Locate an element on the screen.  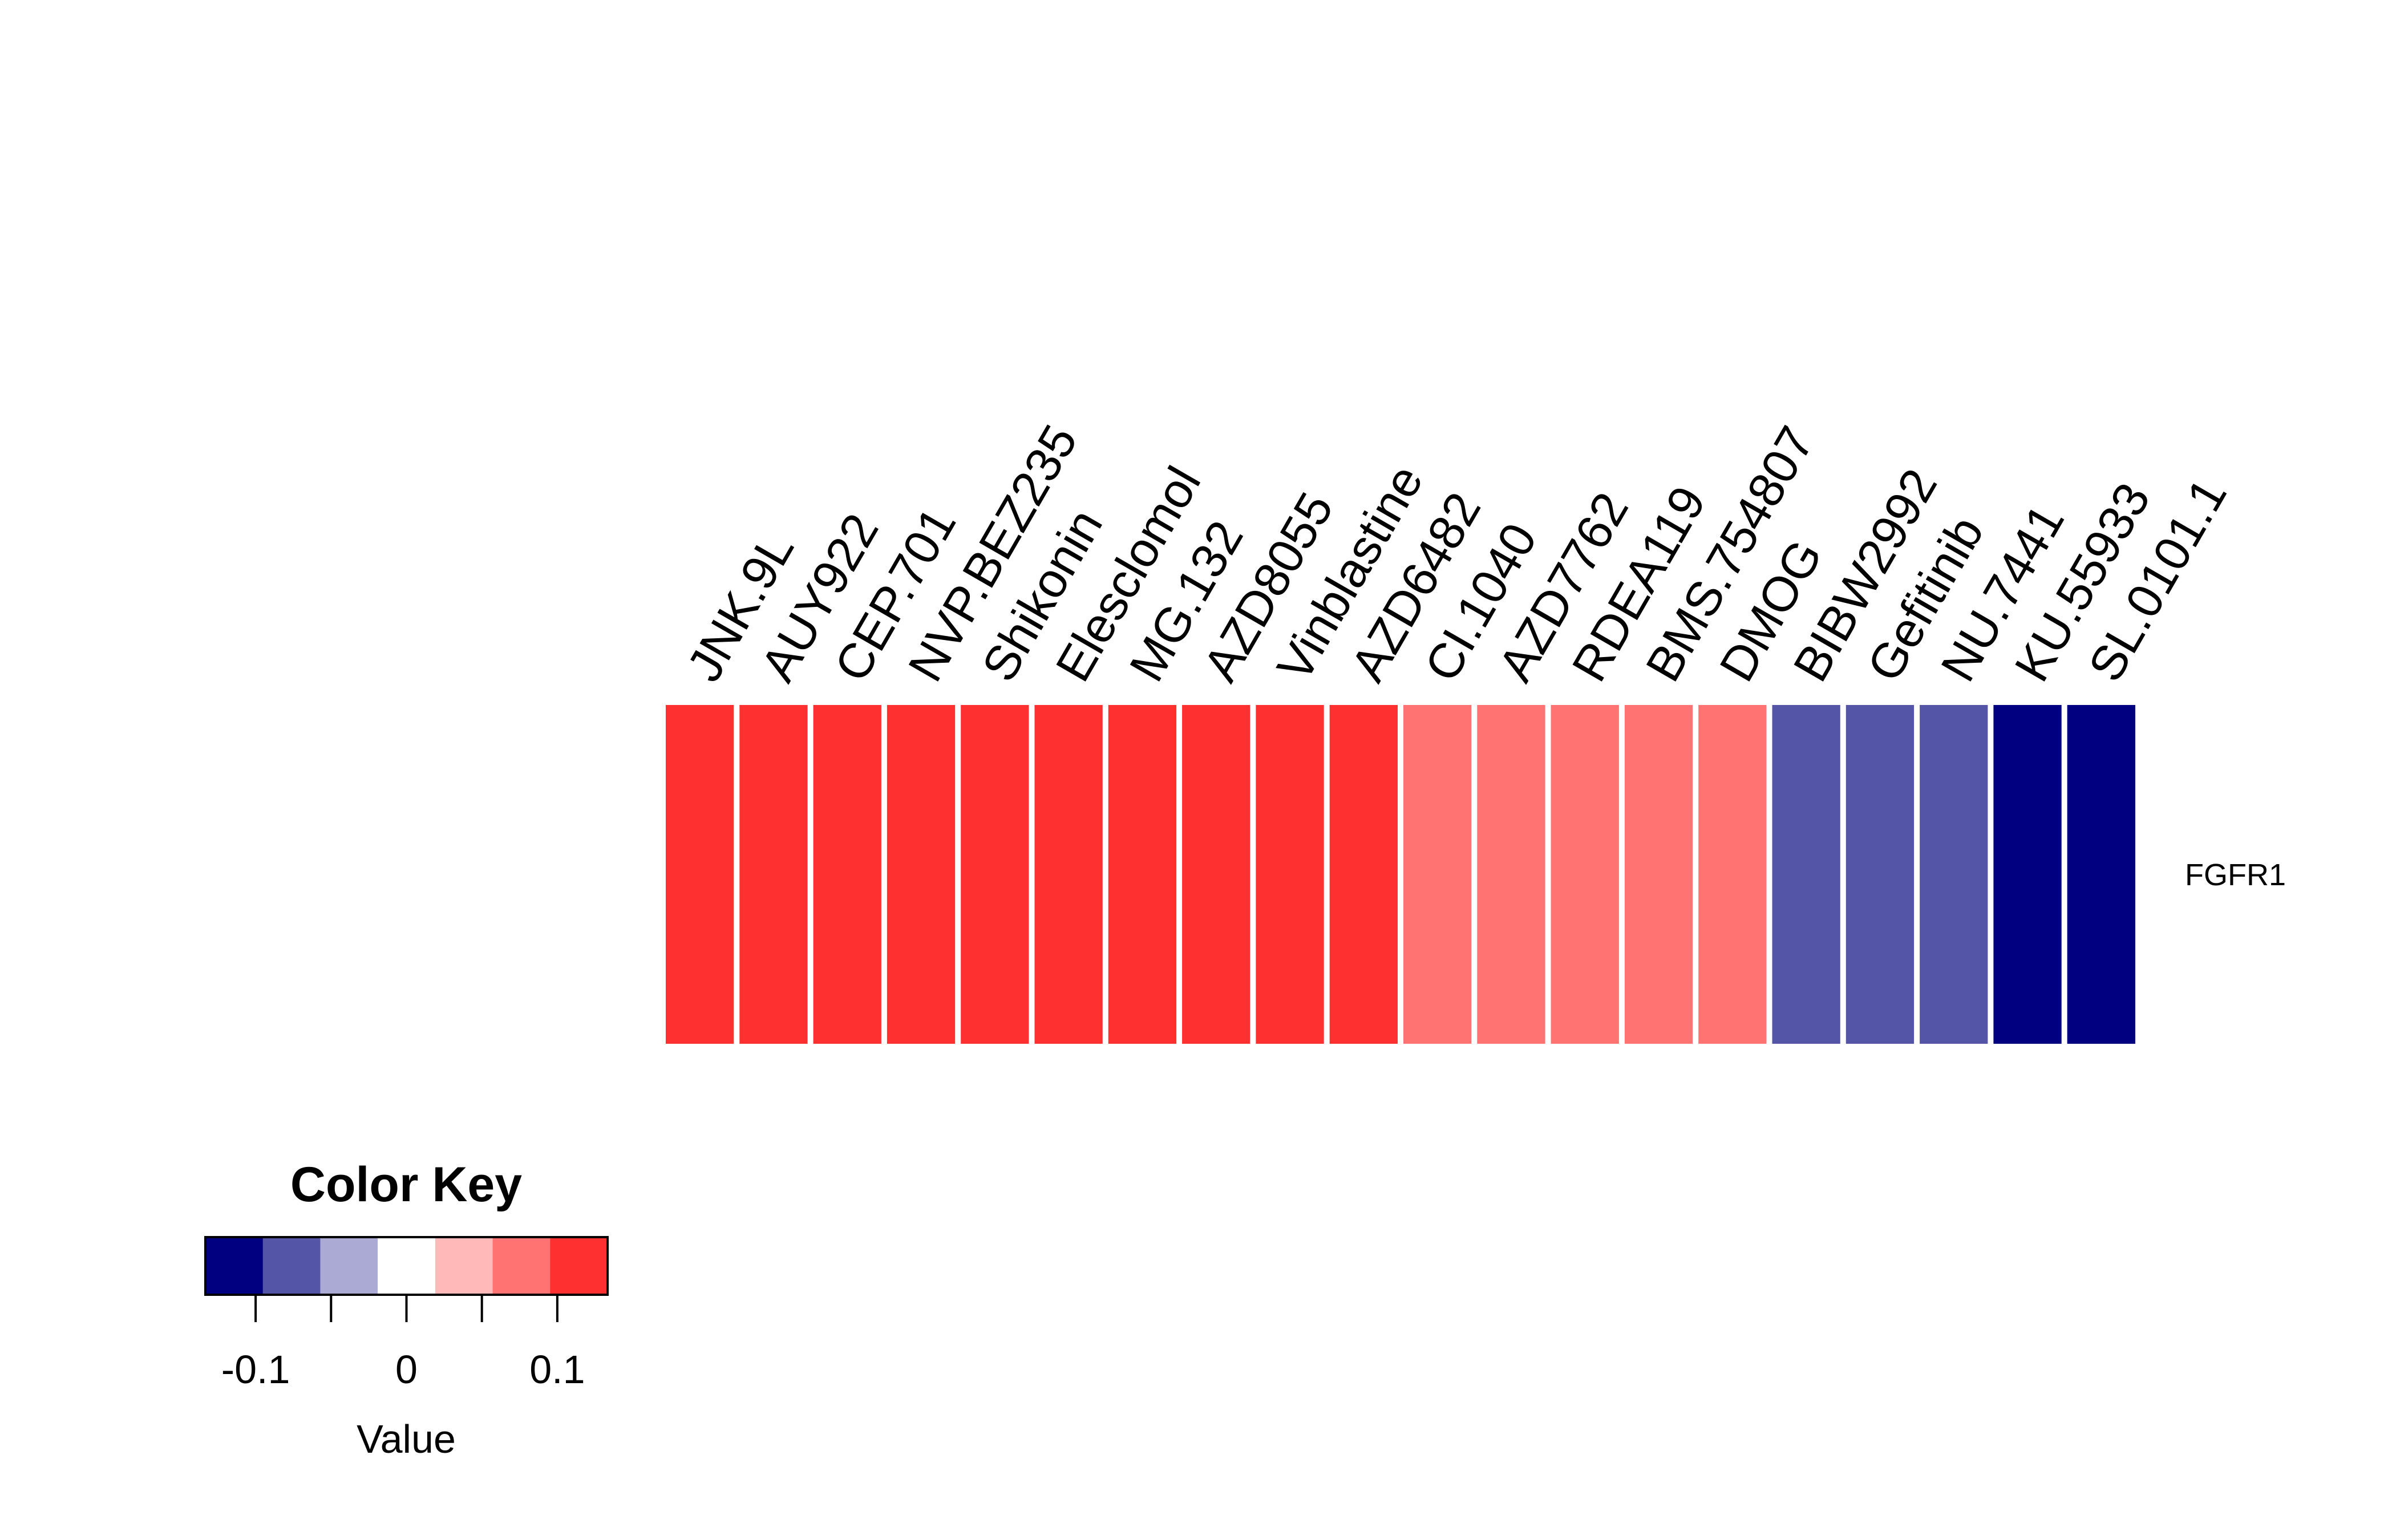
row-labels: FGFR1 is located at coordinates (2235, 875).